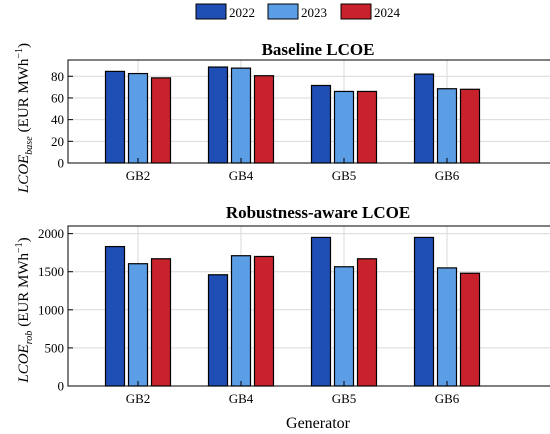 The image size is (550, 434). I want to click on robustness-xtick-label-gb5: GB5, so click(344, 398).